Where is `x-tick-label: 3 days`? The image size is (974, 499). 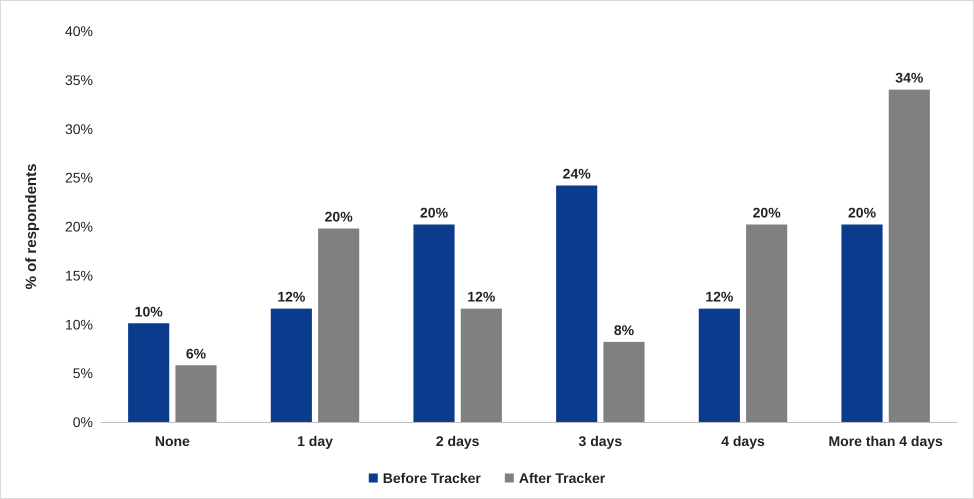
x-tick-label: 3 days is located at coordinates (600, 441).